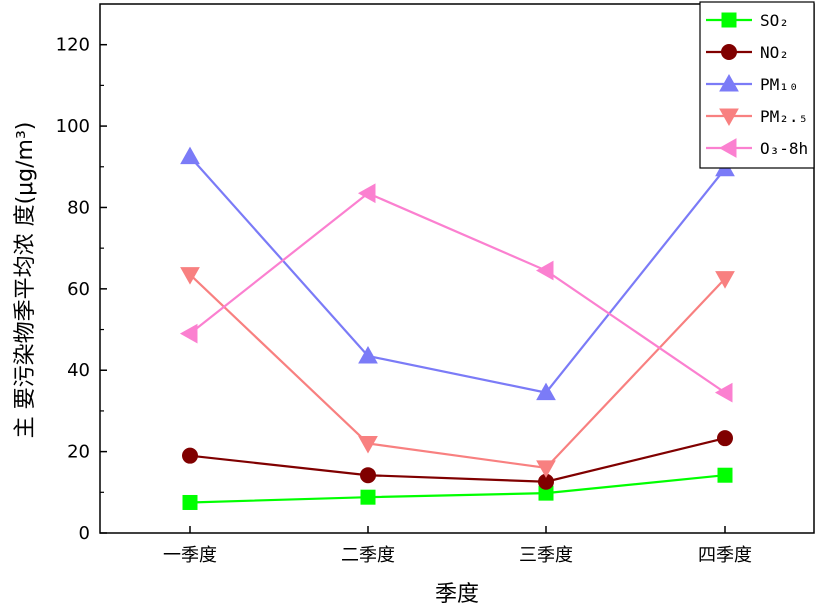 This screenshot has height=611, width=818. Describe the element at coordinates (725, 555) in the screenshot. I see `x-tick-label: 四季度` at that location.